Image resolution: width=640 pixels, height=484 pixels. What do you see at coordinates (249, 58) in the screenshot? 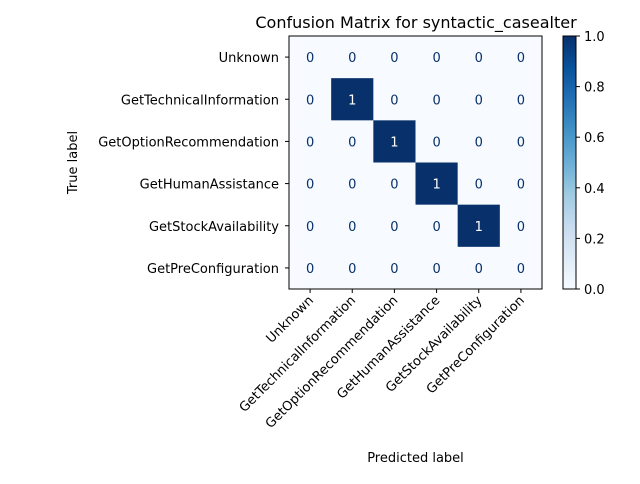
I see `y-tick-label: Unknown` at bounding box center [249, 58].